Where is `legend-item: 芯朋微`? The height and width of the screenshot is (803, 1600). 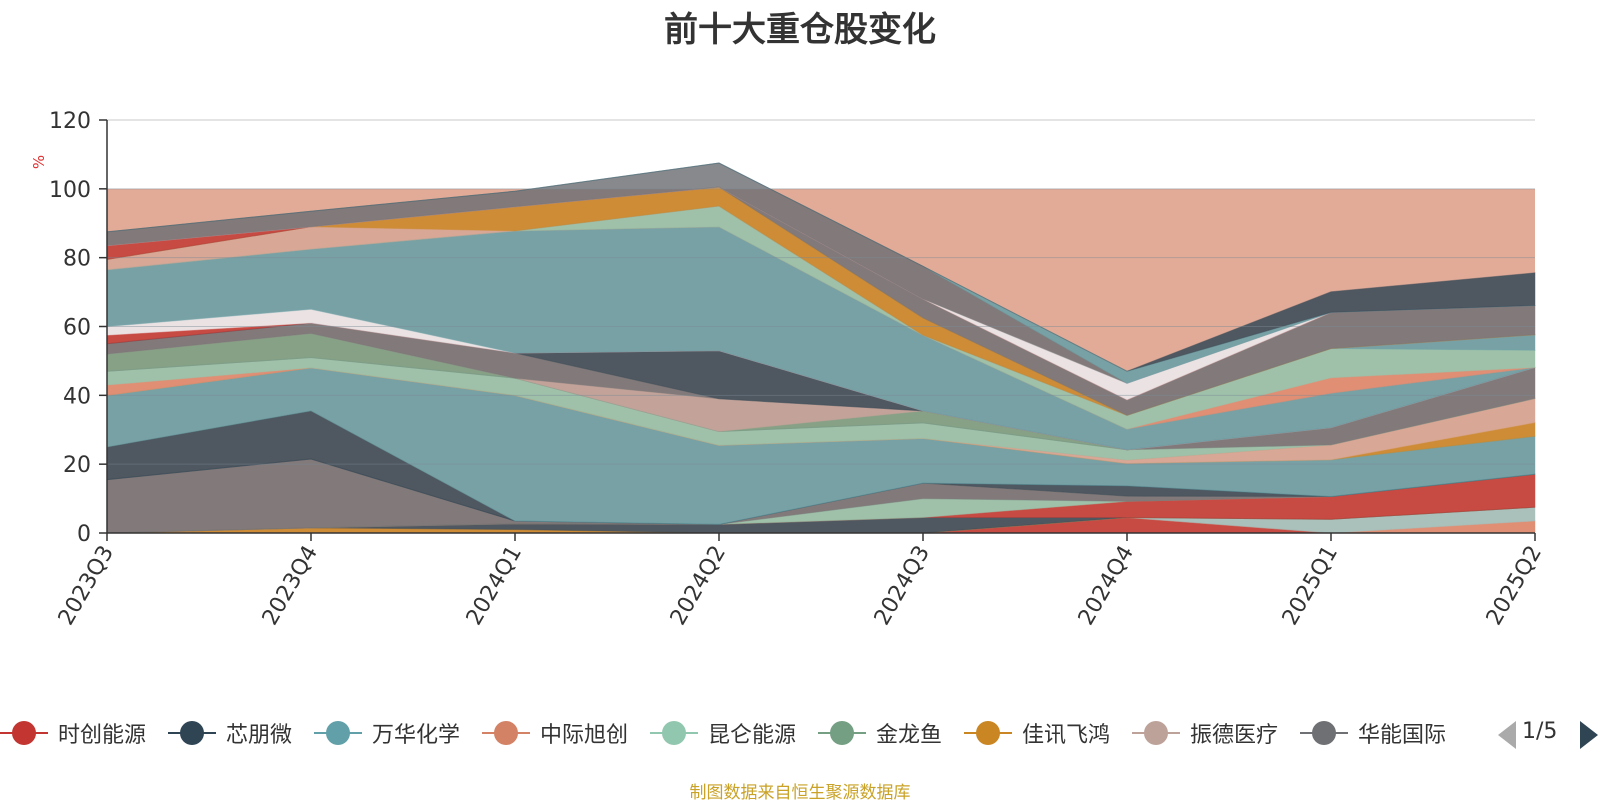
legend-item: 芯朋微 is located at coordinates (230, 733).